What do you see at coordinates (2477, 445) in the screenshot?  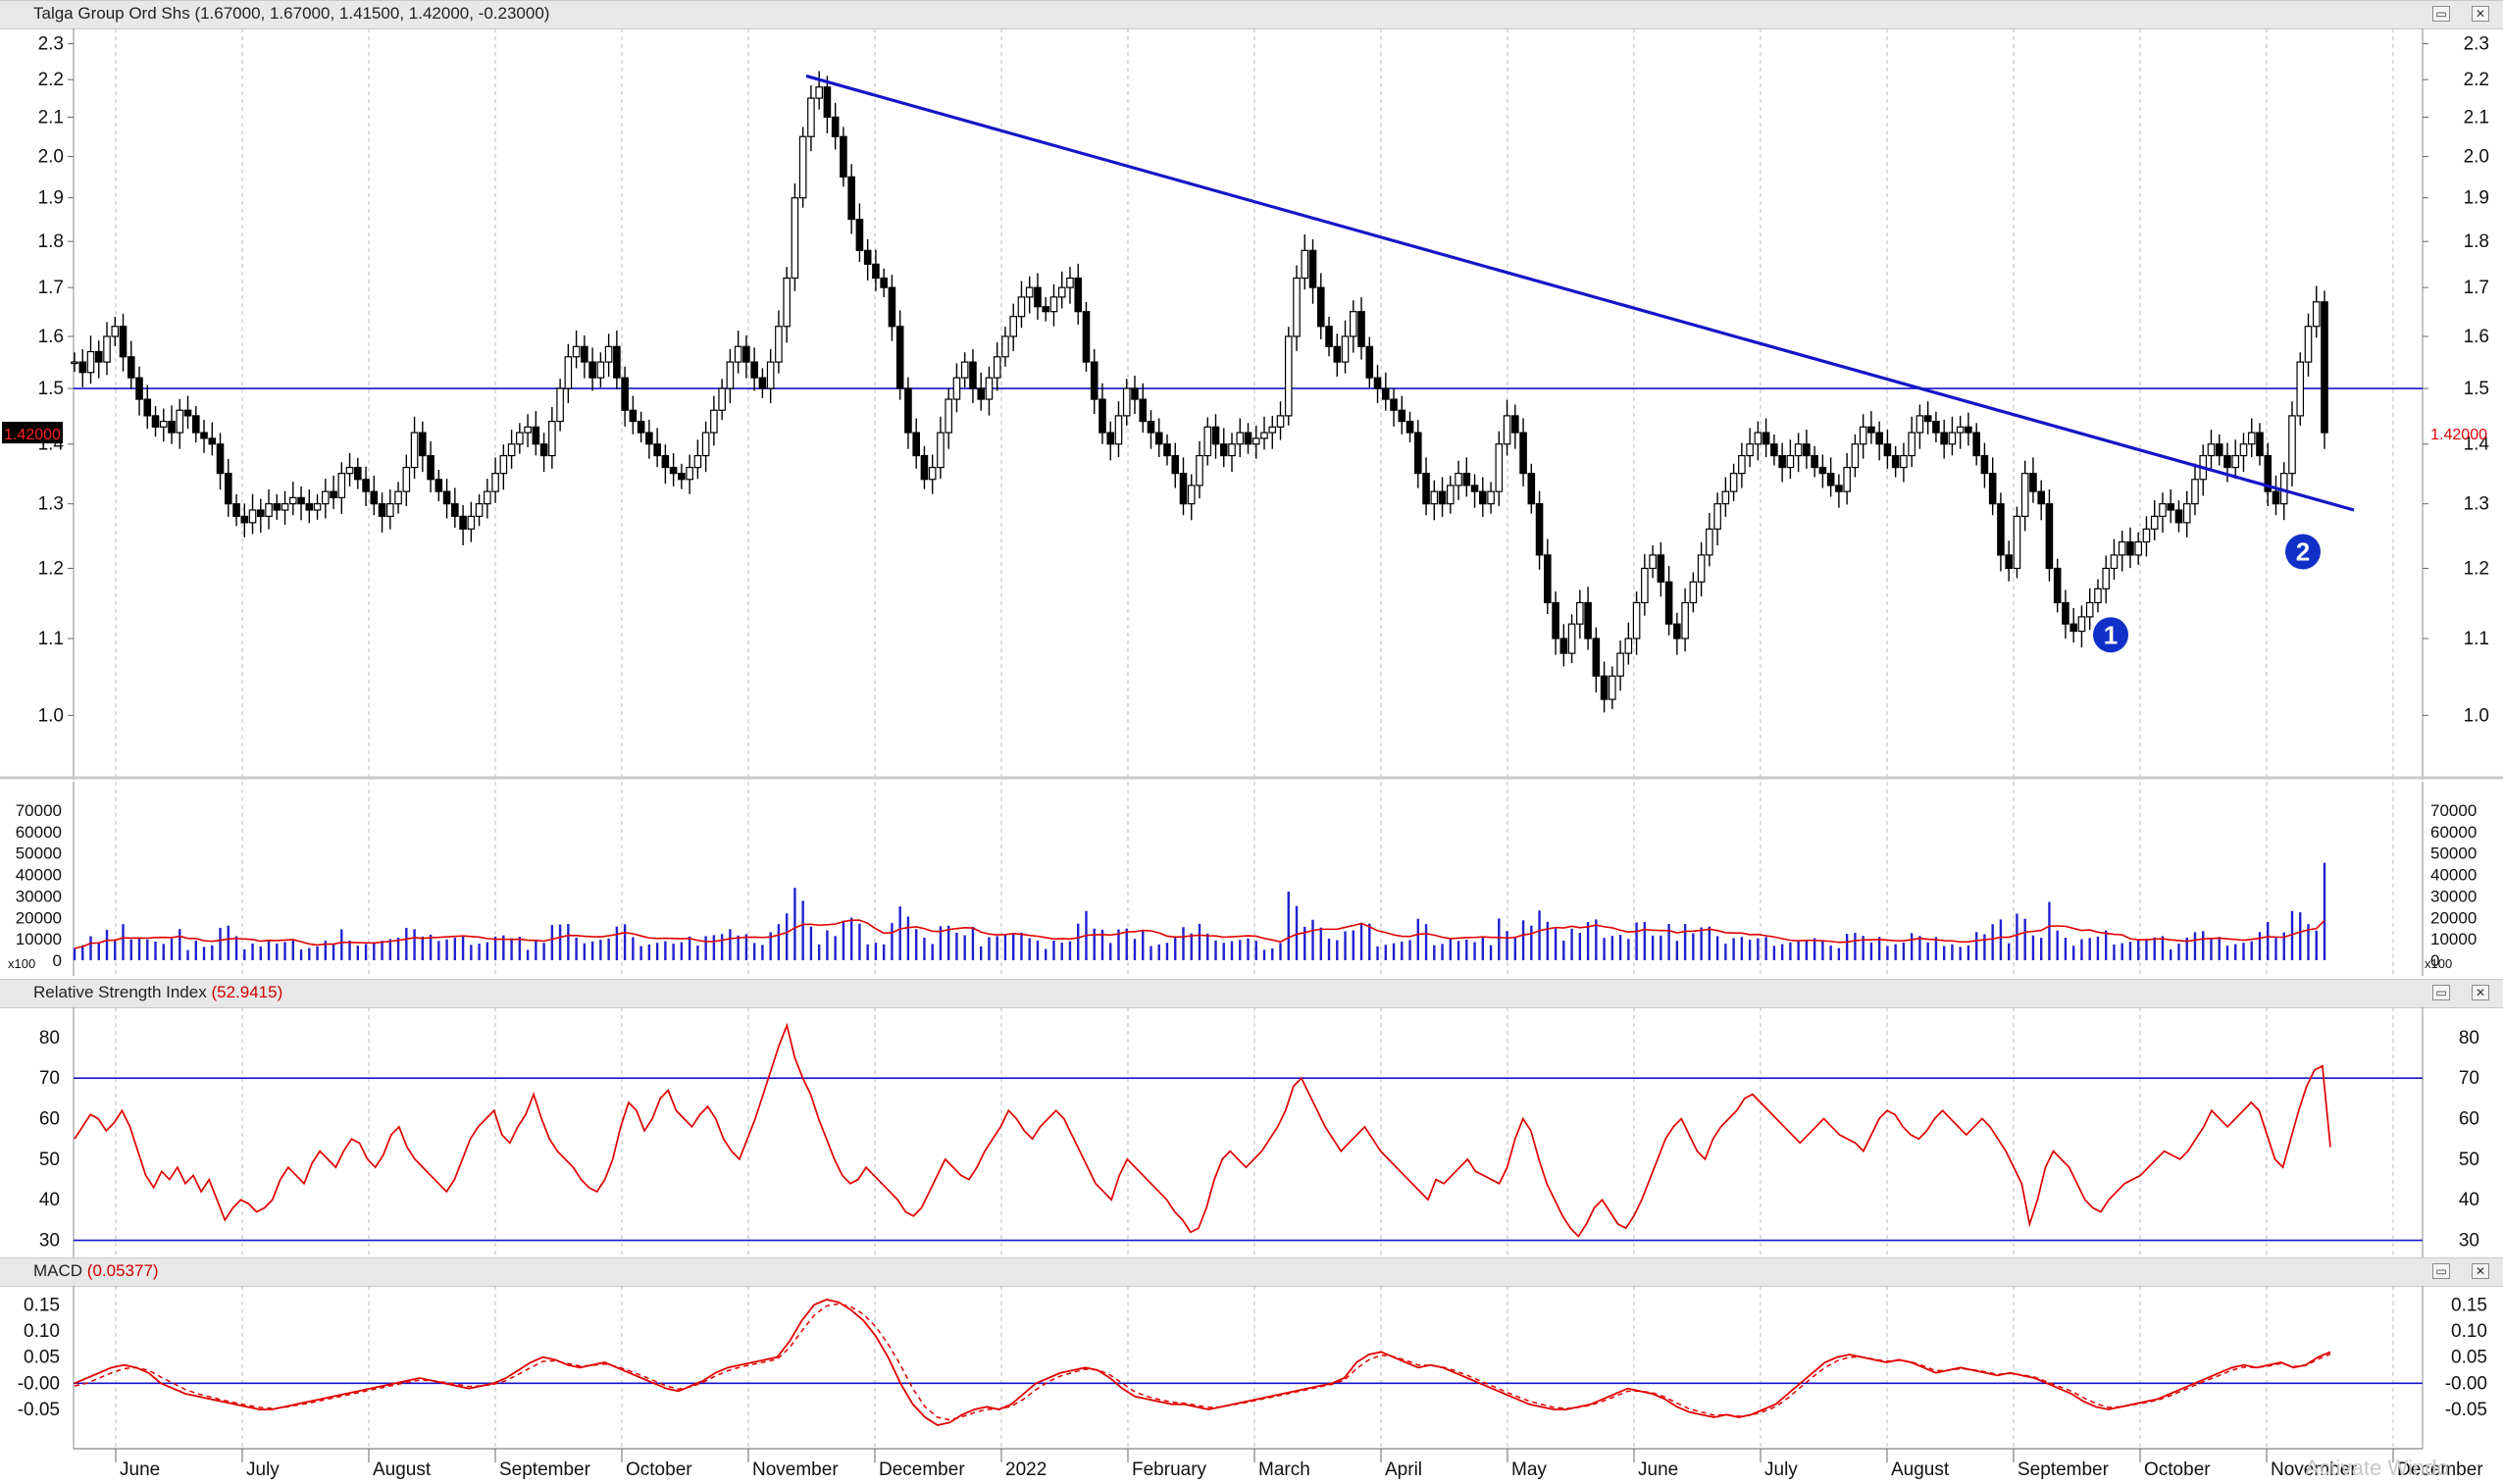 I see `y-tick-label: 1.4` at bounding box center [2477, 445].